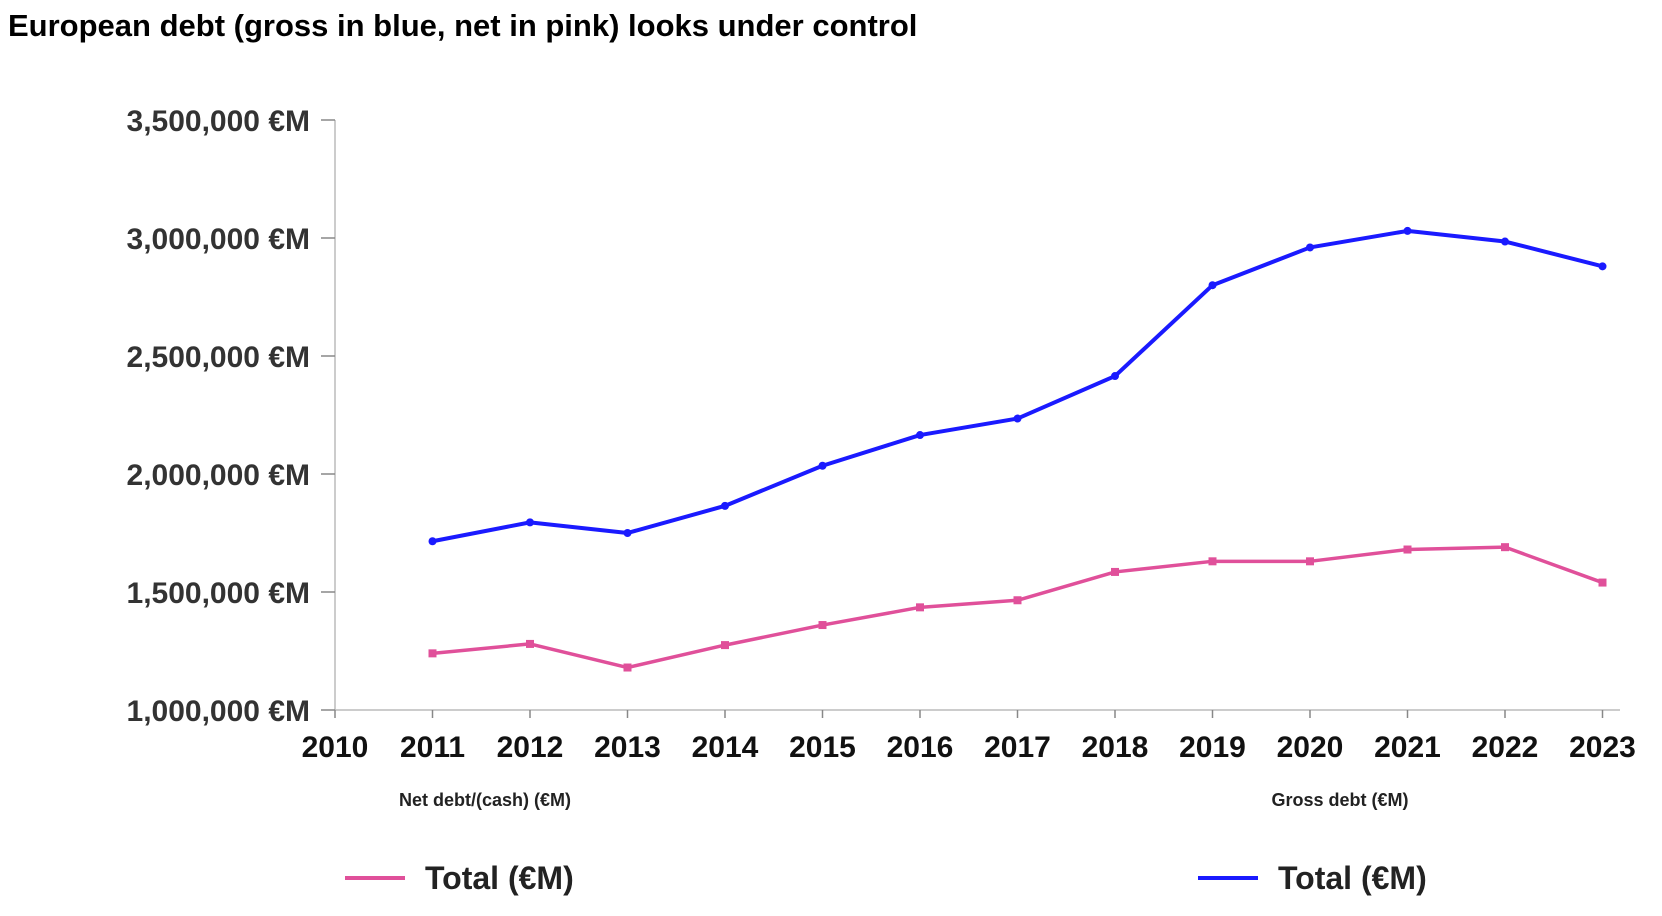  What do you see at coordinates (1407, 747) in the screenshot?
I see `x-tick-label: 2021` at bounding box center [1407, 747].